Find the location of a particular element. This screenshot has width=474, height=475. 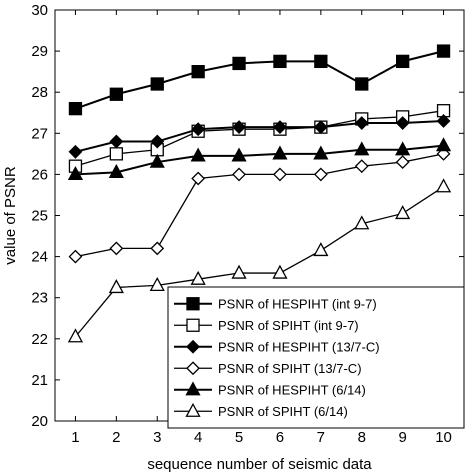

legend-item: PSNR of HESPIHT (6/14) is located at coordinates (270, 389).